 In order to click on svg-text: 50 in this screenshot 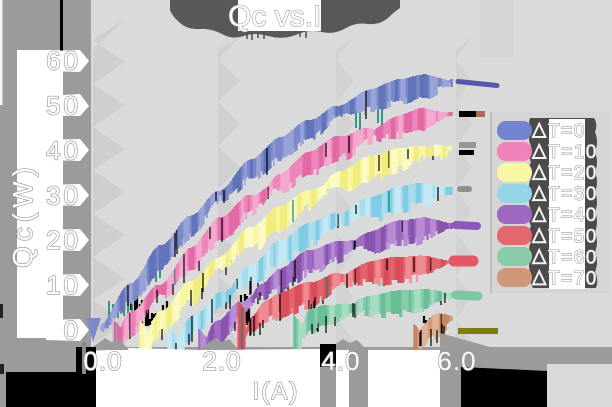, I will do `click(63, 106)`.